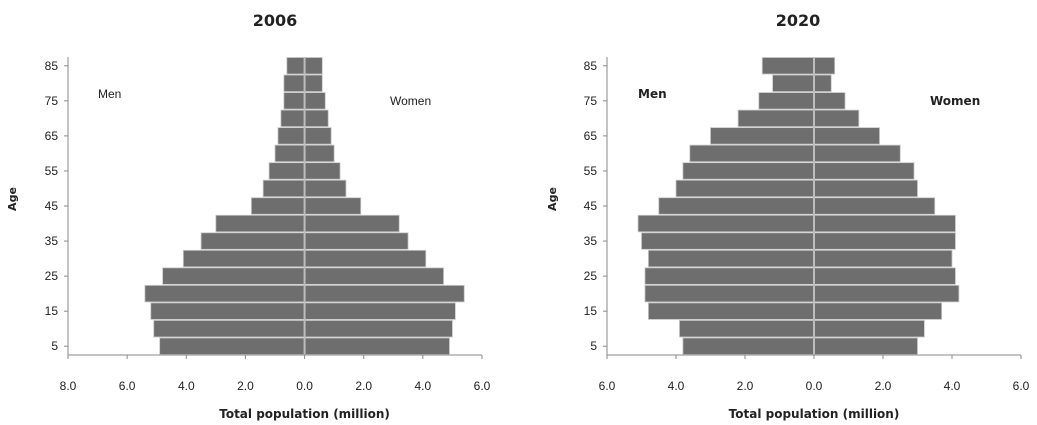 The image size is (1037, 425). What do you see at coordinates (955, 101) in the screenshot?
I see `annotation-women: Women` at bounding box center [955, 101].